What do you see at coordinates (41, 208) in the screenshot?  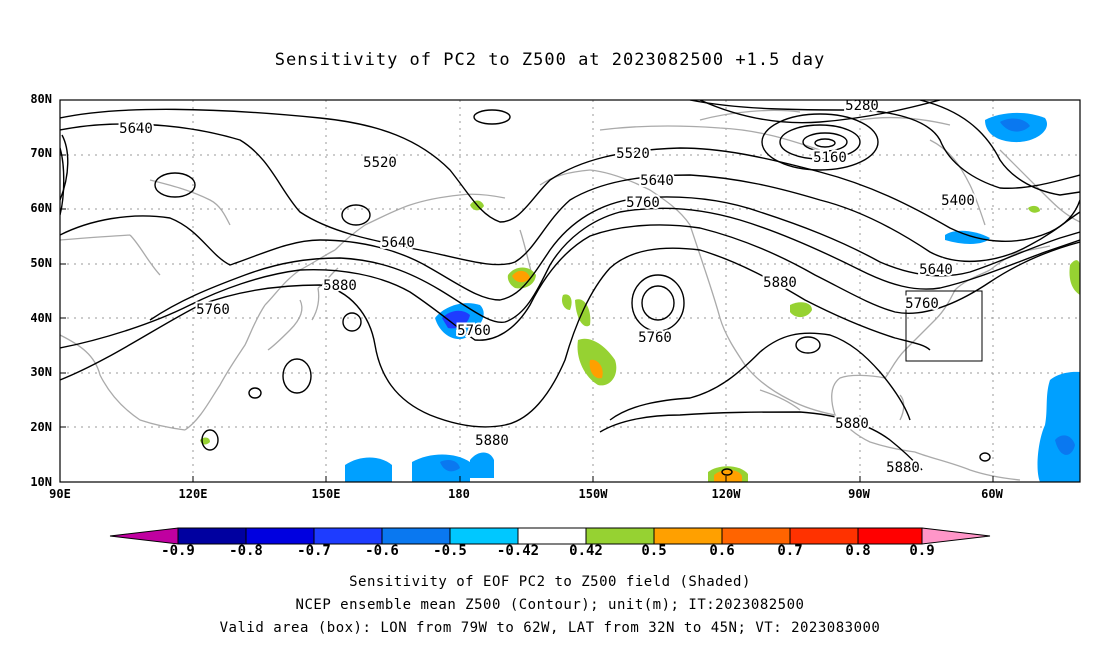 I see `lat-label: 60N` at bounding box center [41, 208].